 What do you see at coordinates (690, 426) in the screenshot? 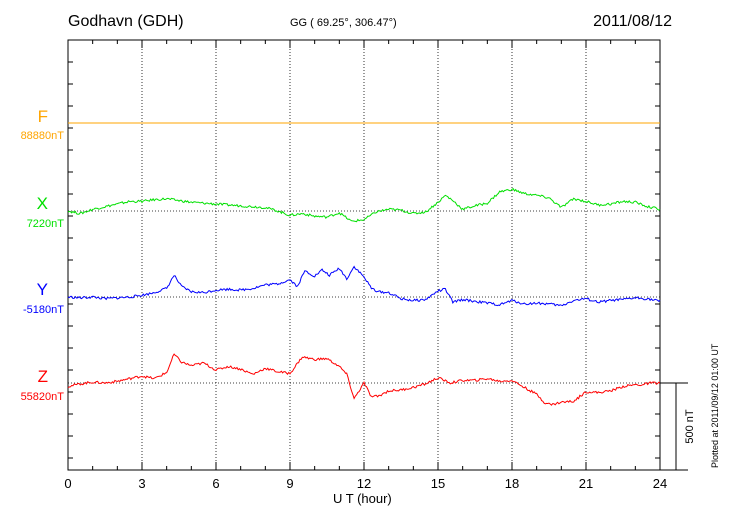
I see `scale-bar-label: 500 nT` at bounding box center [690, 426].